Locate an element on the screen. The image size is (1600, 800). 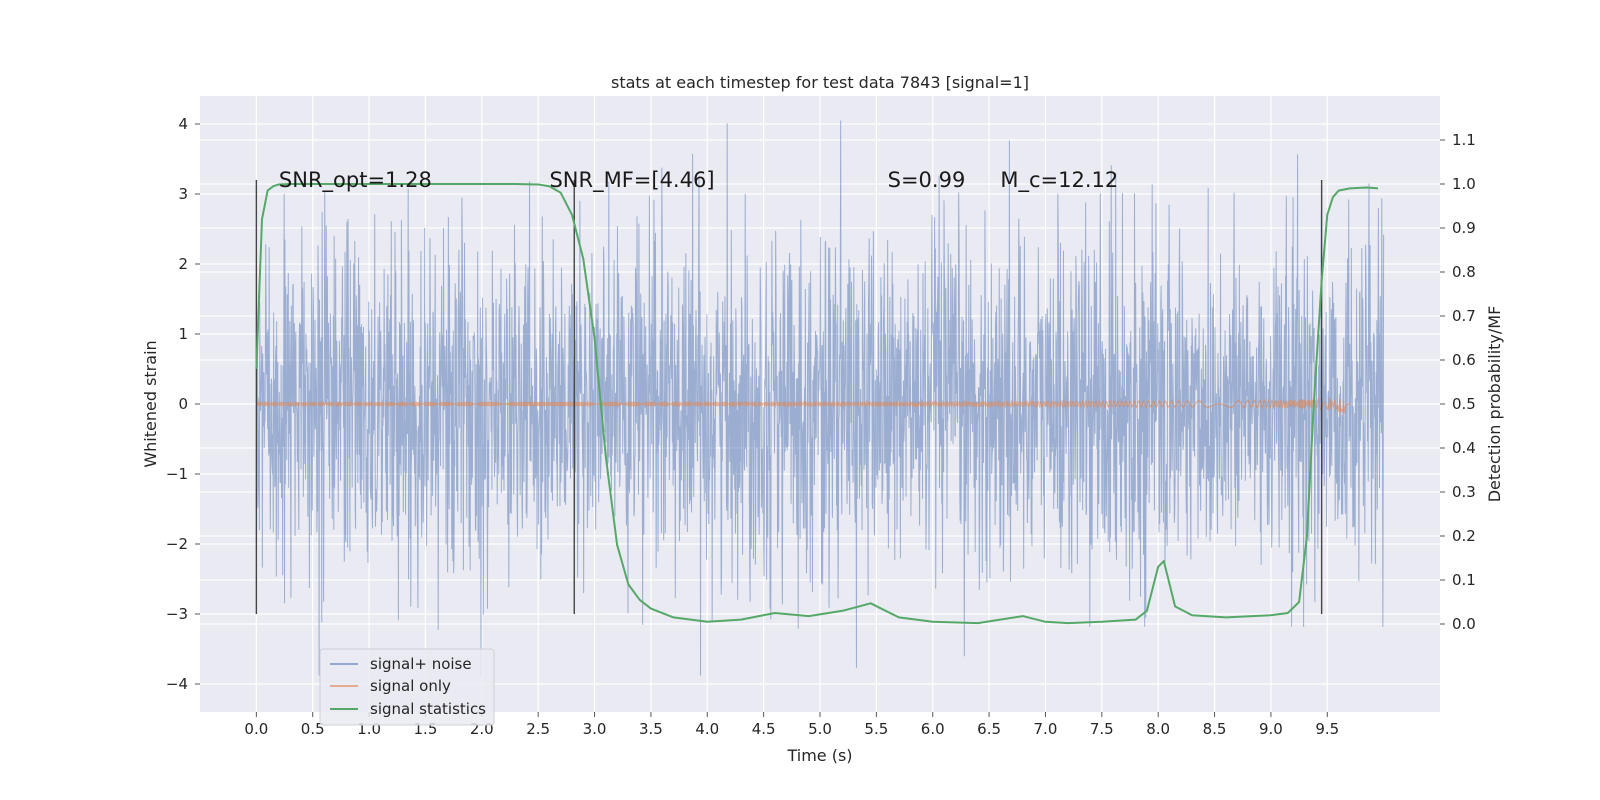
x-tick-label: 7.5 is located at coordinates (1102, 729).